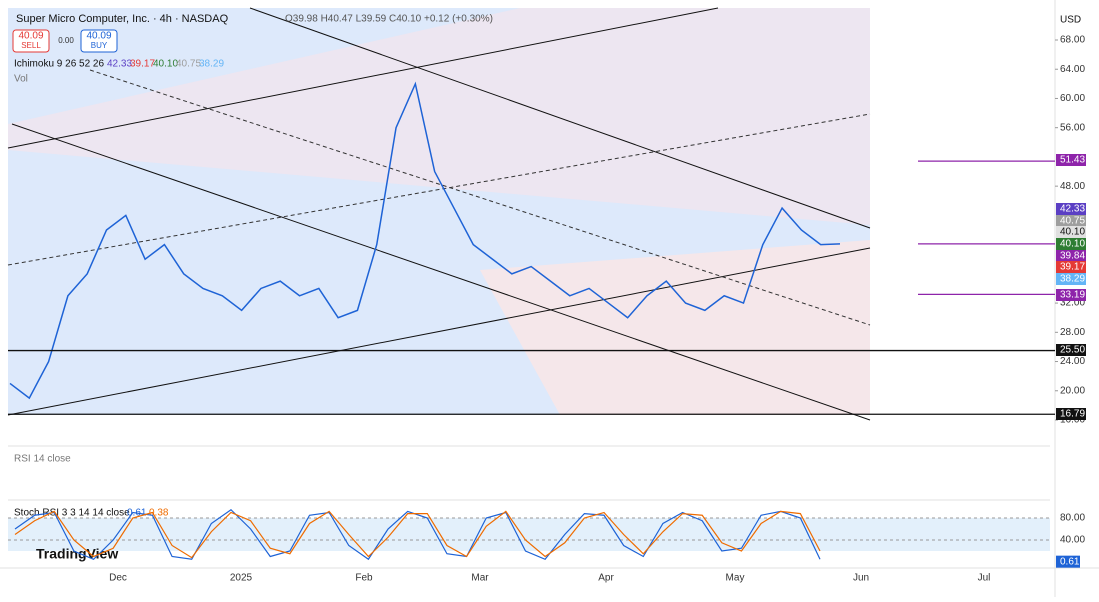 The image size is (1099, 602). Describe the element at coordinates (21, 79) in the screenshot. I see `vol-label: Vol` at that location.